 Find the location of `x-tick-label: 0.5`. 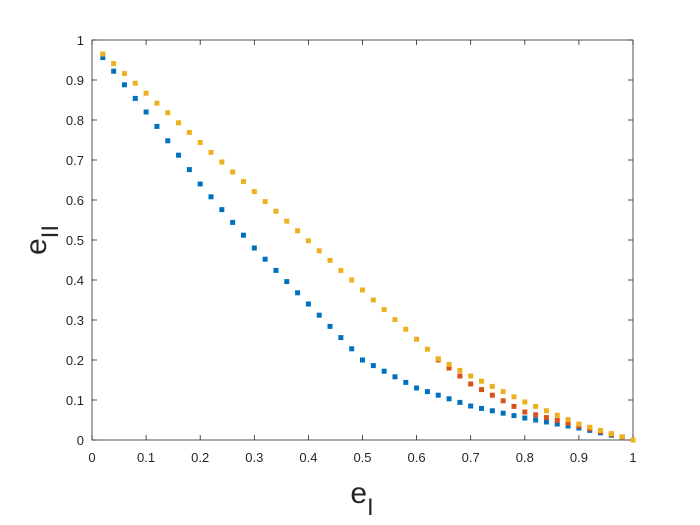

x-tick-label: 0.5 is located at coordinates (362, 457).